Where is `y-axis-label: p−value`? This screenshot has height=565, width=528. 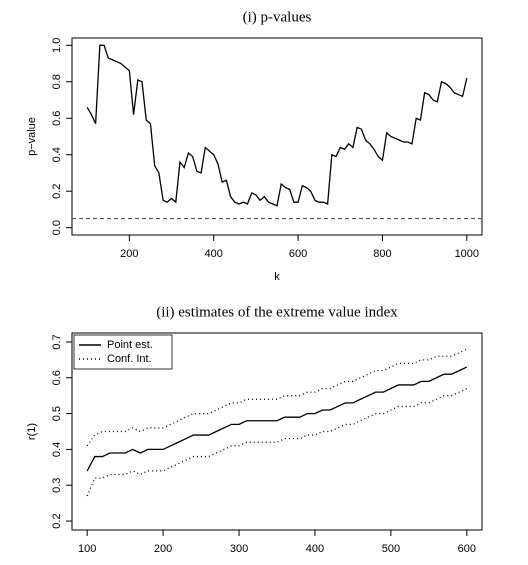 y-axis-label: p−value is located at coordinates (32, 136).